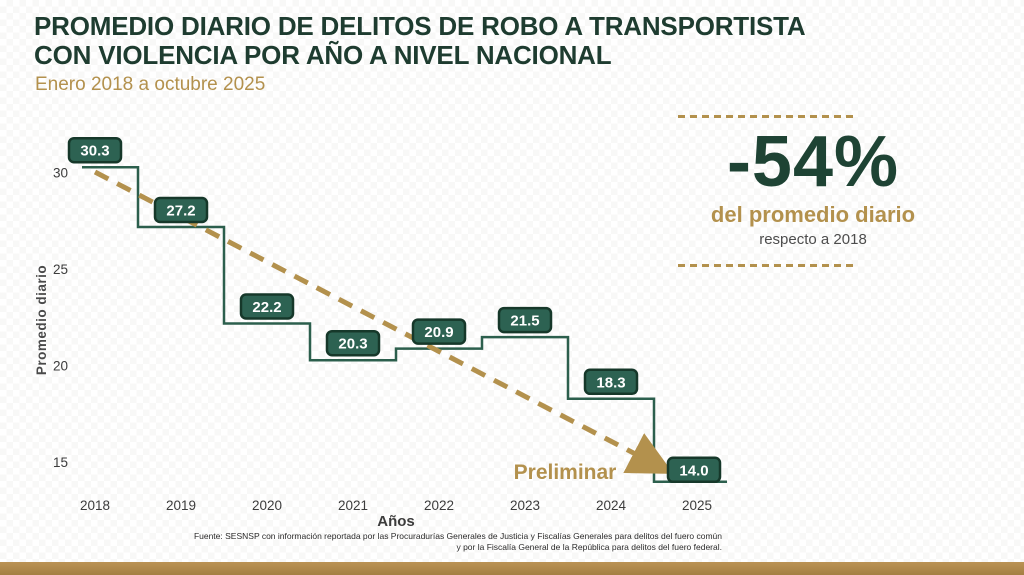  I want to click on value-label: 22.2, so click(267, 306).